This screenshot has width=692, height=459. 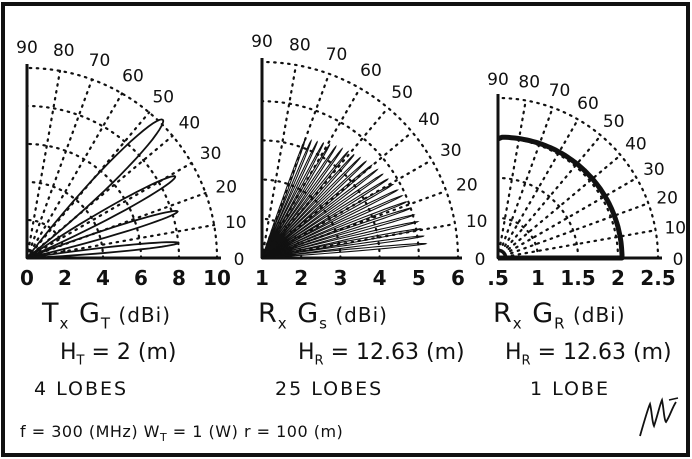 What do you see at coordinates (402, 93) in the screenshot?
I see `panel-2-angle-tick: 50` at bounding box center [402, 93].